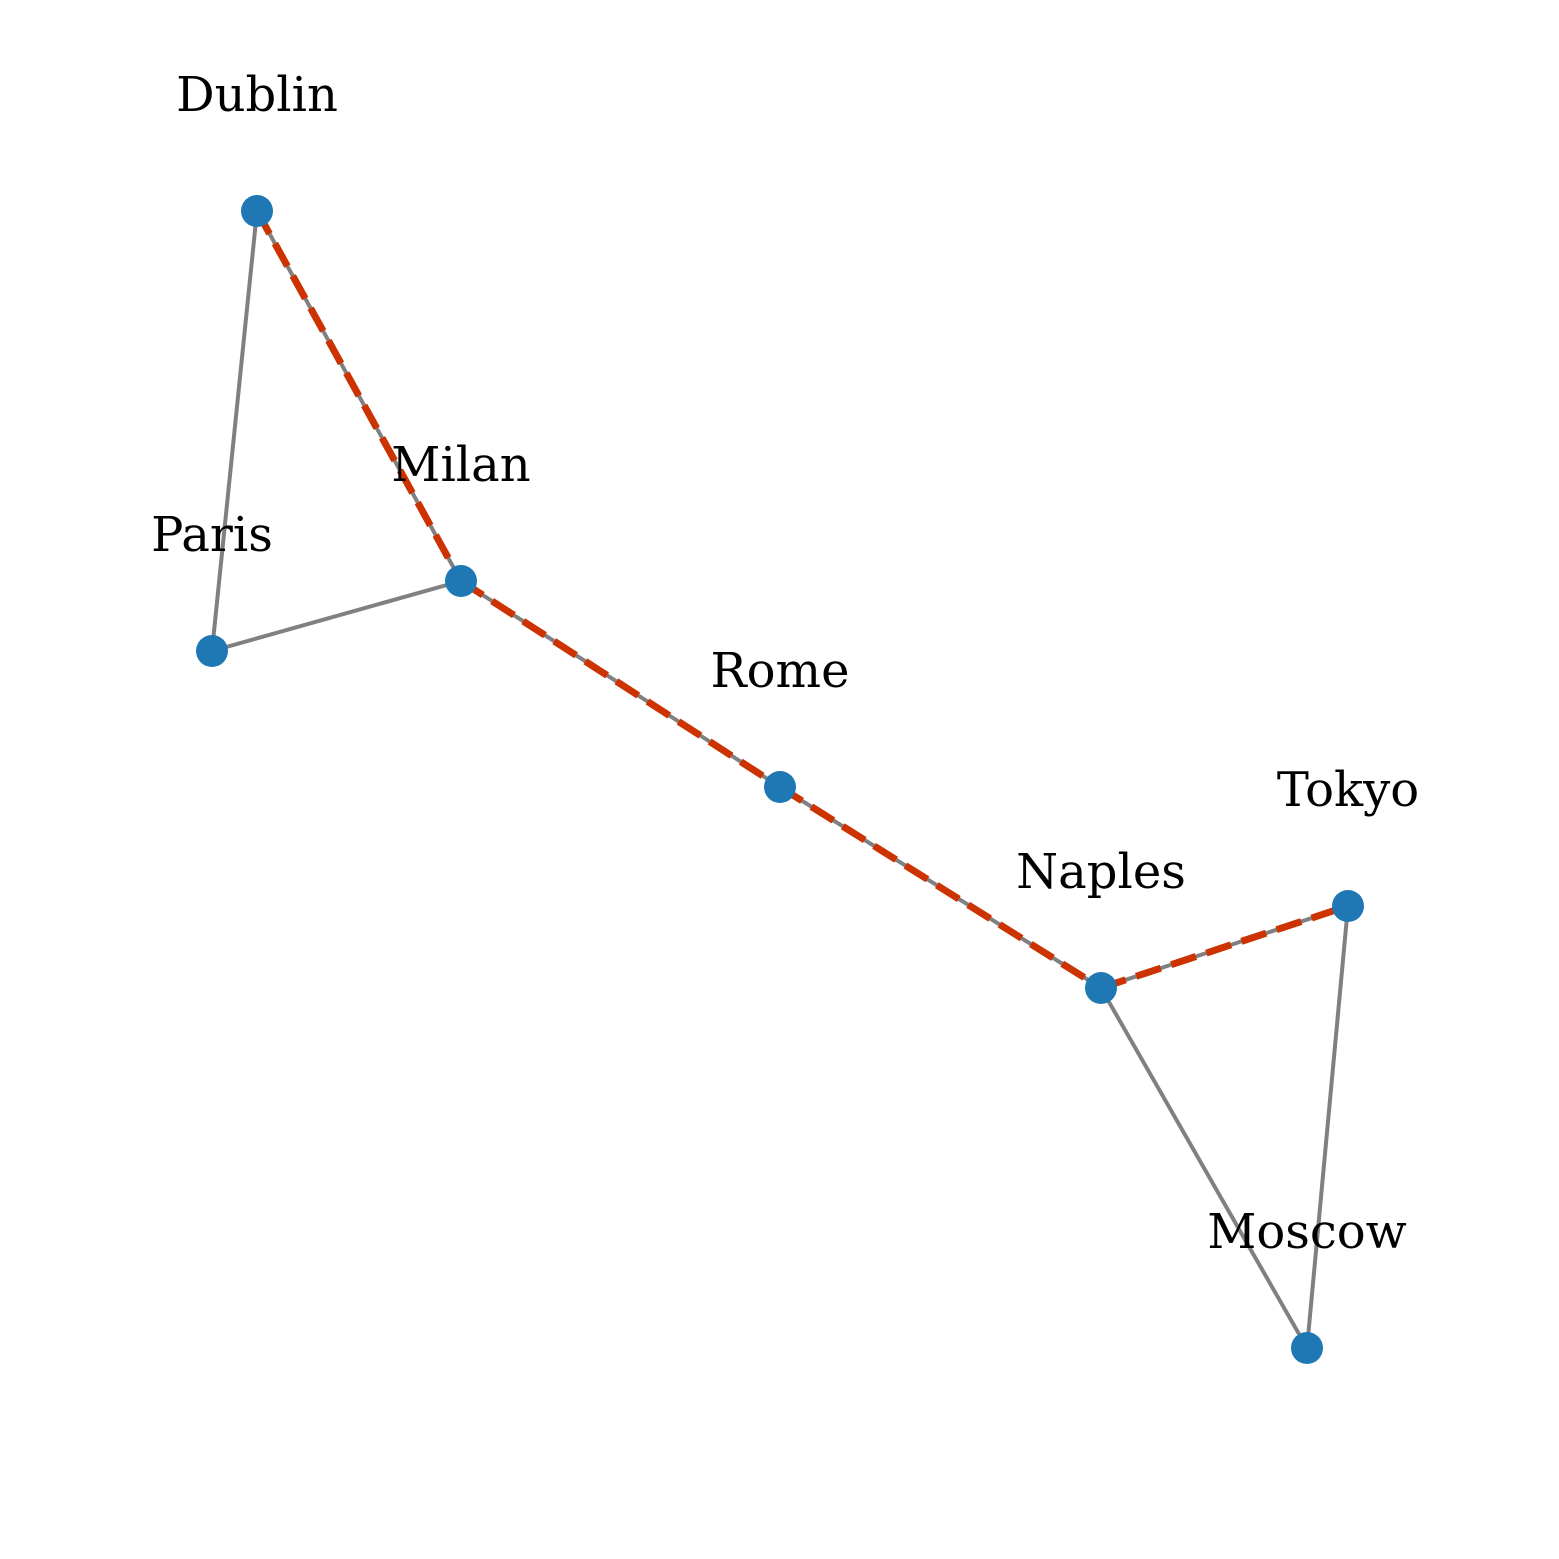 The image size is (1559, 1559). Describe the element at coordinates (234, 431) in the screenshot. I see `edge-dublin-paris` at that location.